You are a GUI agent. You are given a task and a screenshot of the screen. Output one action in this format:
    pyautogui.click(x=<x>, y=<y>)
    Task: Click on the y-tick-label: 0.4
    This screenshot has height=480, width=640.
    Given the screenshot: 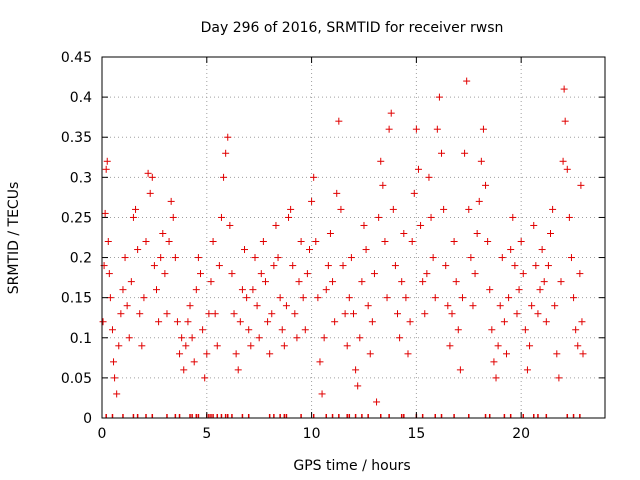 What is the action you would take?
    pyautogui.click(x=81, y=98)
    